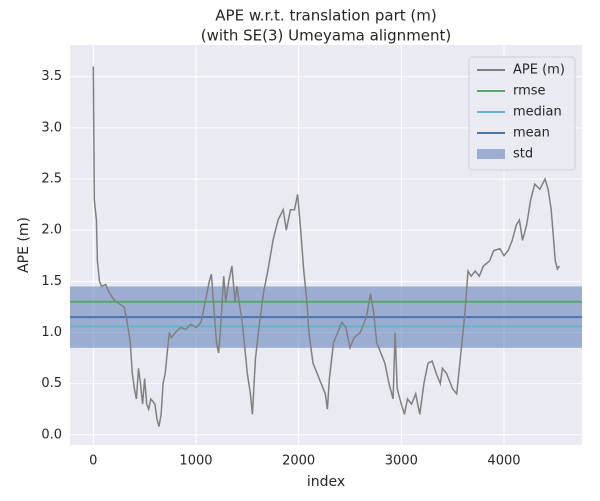  What do you see at coordinates (51, 179) in the screenshot?
I see `y-tick-label: 2.5` at bounding box center [51, 179].